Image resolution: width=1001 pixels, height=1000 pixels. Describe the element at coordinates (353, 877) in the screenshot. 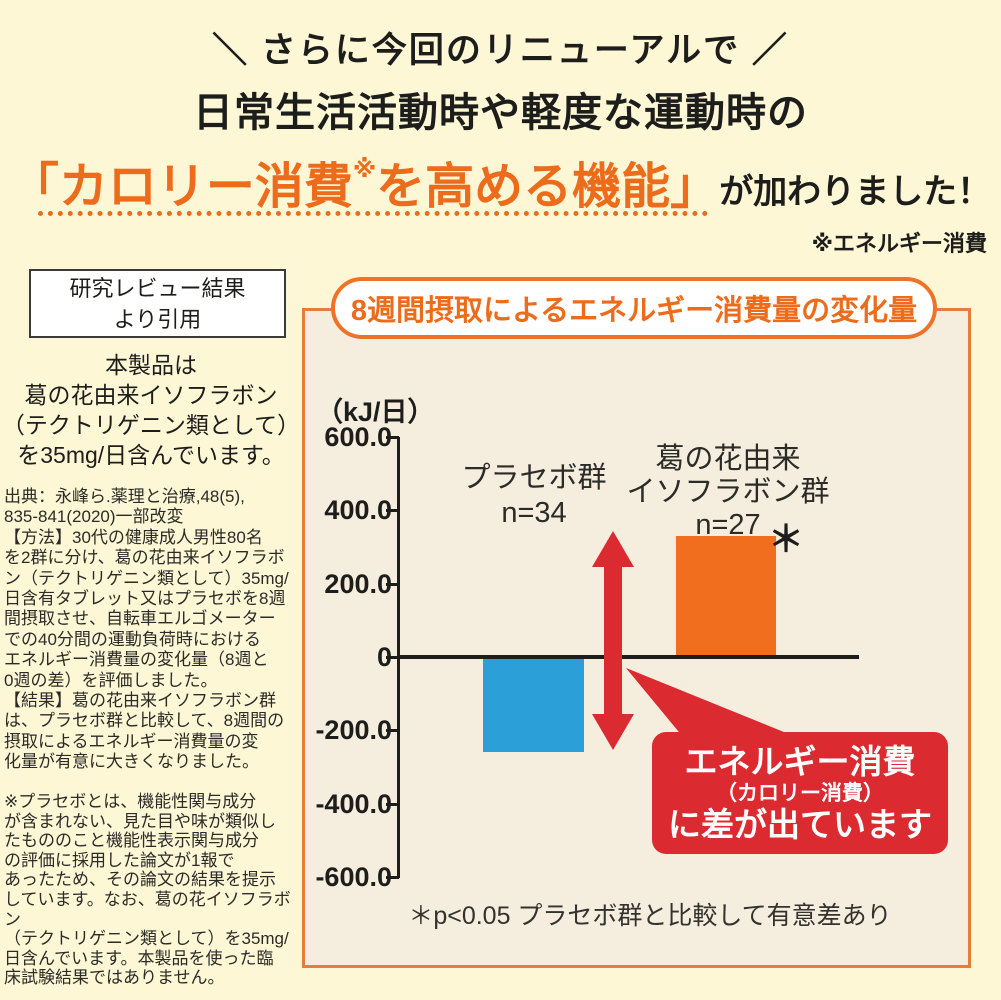

I see `y-tick-label: -600.0` at that location.